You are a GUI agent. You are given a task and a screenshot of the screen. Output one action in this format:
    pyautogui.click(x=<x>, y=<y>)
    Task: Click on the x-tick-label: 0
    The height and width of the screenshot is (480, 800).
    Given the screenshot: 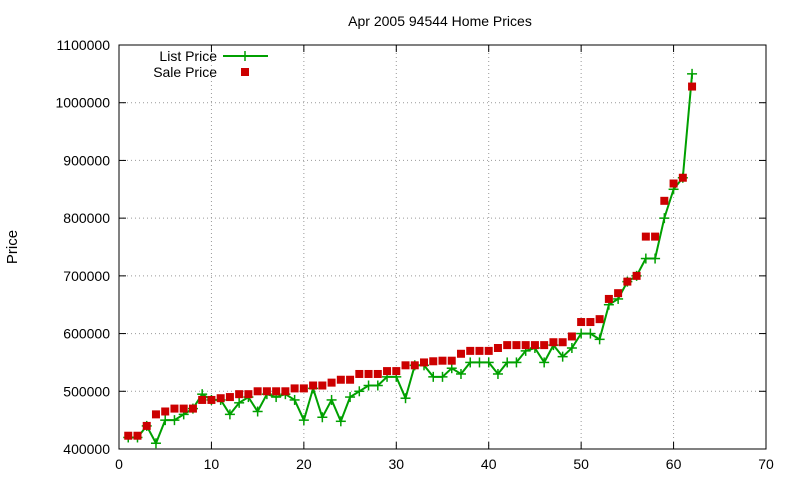 What is the action you would take?
    pyautogui.click(x=119, y=464)
    